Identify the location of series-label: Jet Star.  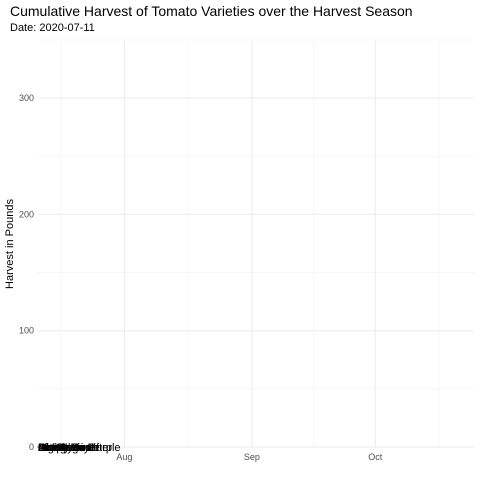
(57, 448).